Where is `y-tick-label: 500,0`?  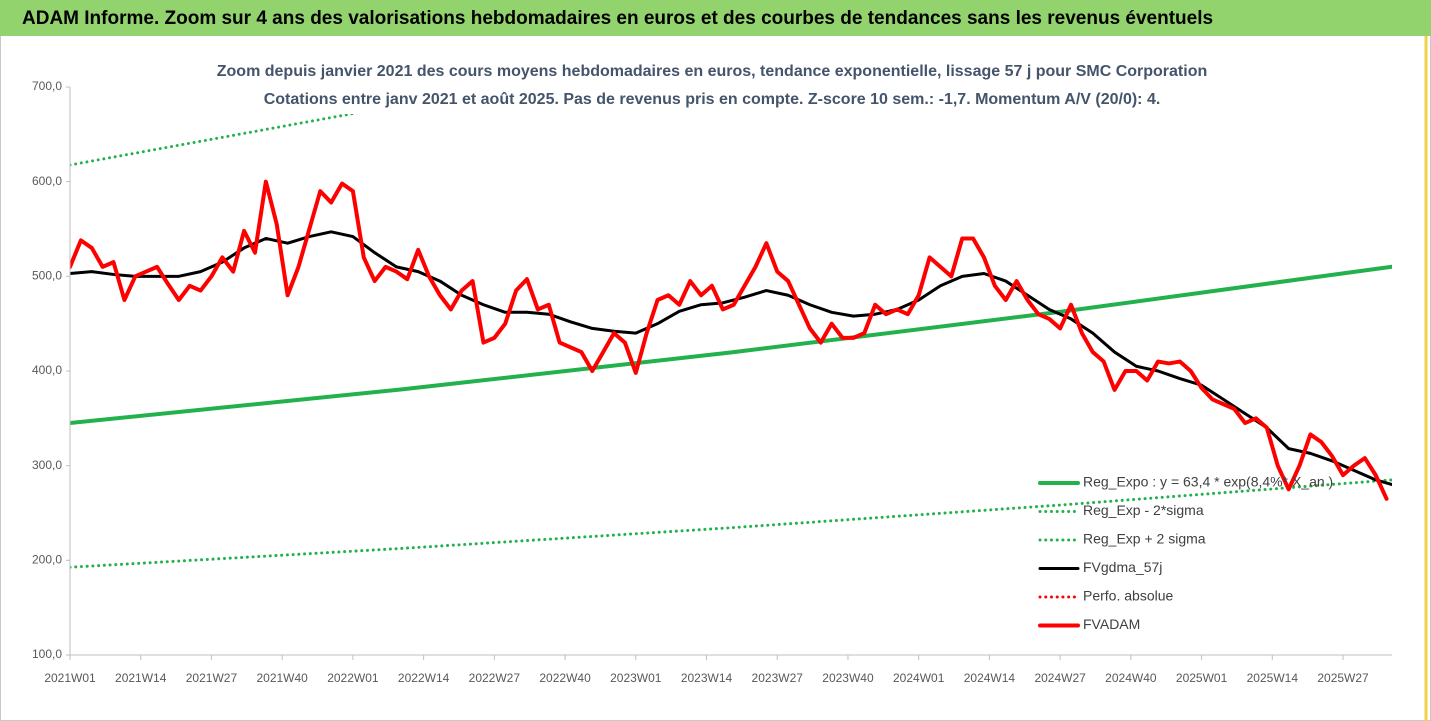
y-tick-label: 500,0 is located at coordinates (47, 276).